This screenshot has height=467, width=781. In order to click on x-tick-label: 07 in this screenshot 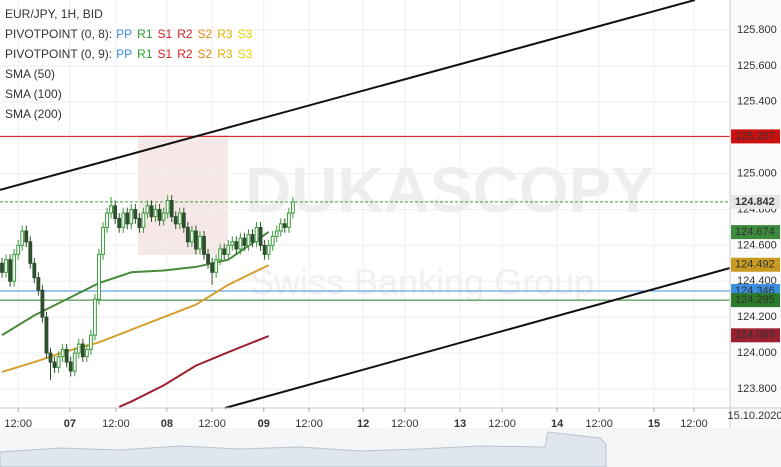, I will do `click(70, 424)`.